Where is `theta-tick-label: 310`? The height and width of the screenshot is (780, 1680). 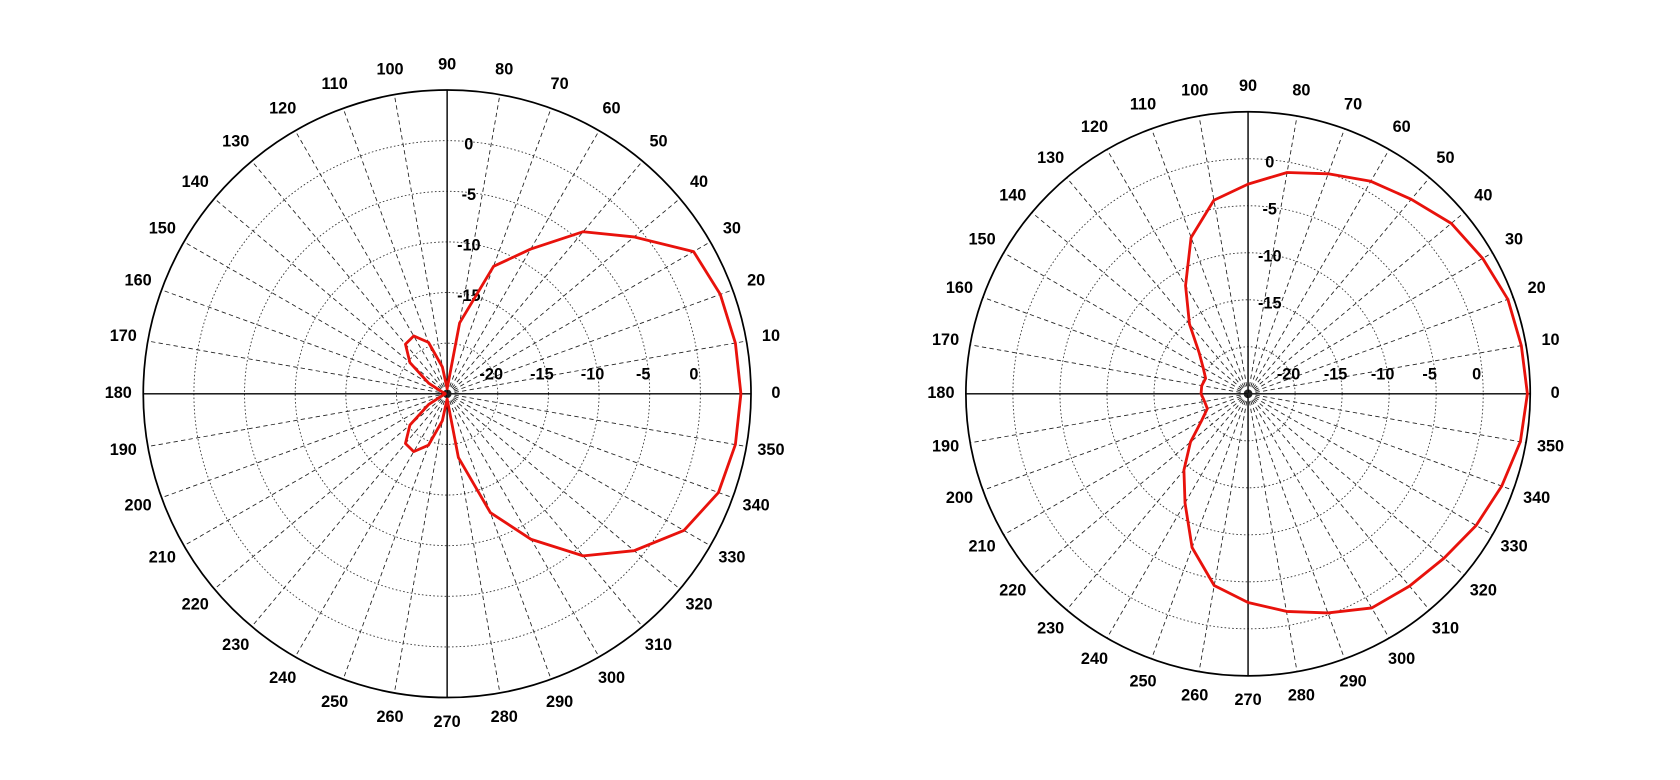 theta-tick-label: 310 is located at coordinates (1445, 628).